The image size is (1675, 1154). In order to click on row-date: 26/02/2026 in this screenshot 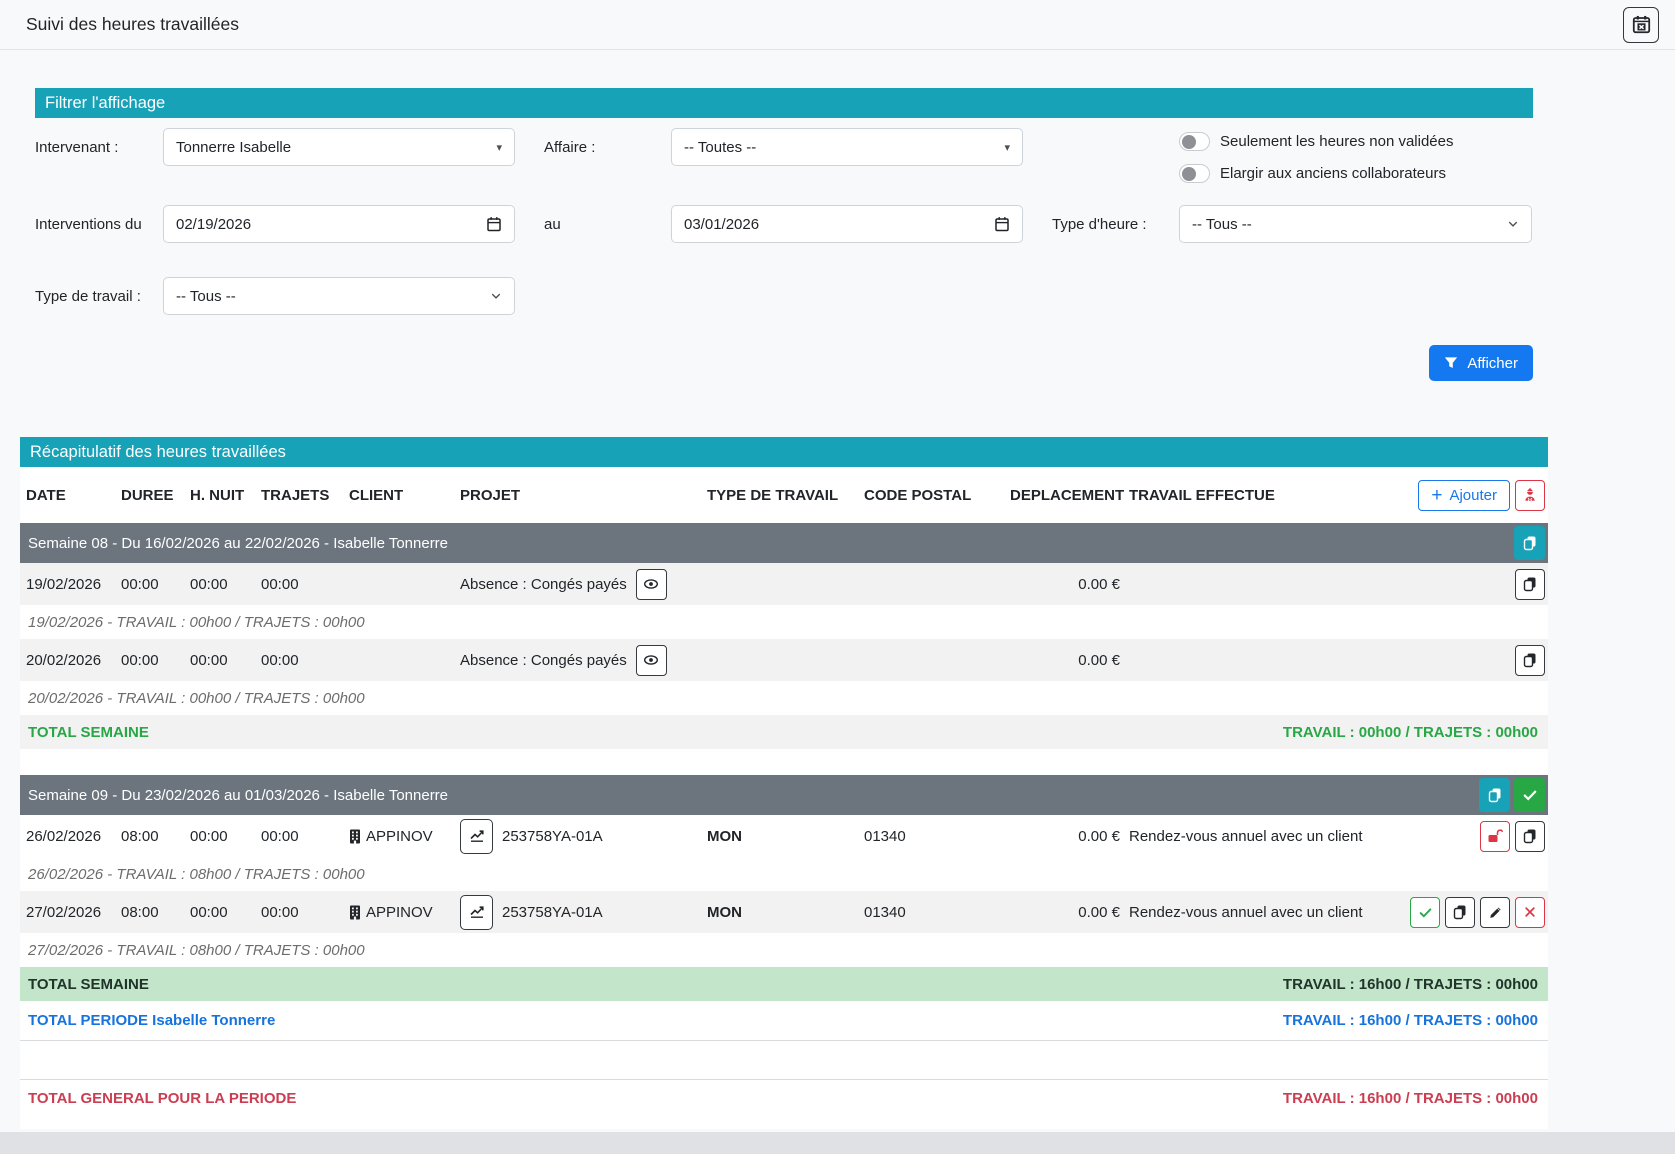, I will do `click(64, 836)`.